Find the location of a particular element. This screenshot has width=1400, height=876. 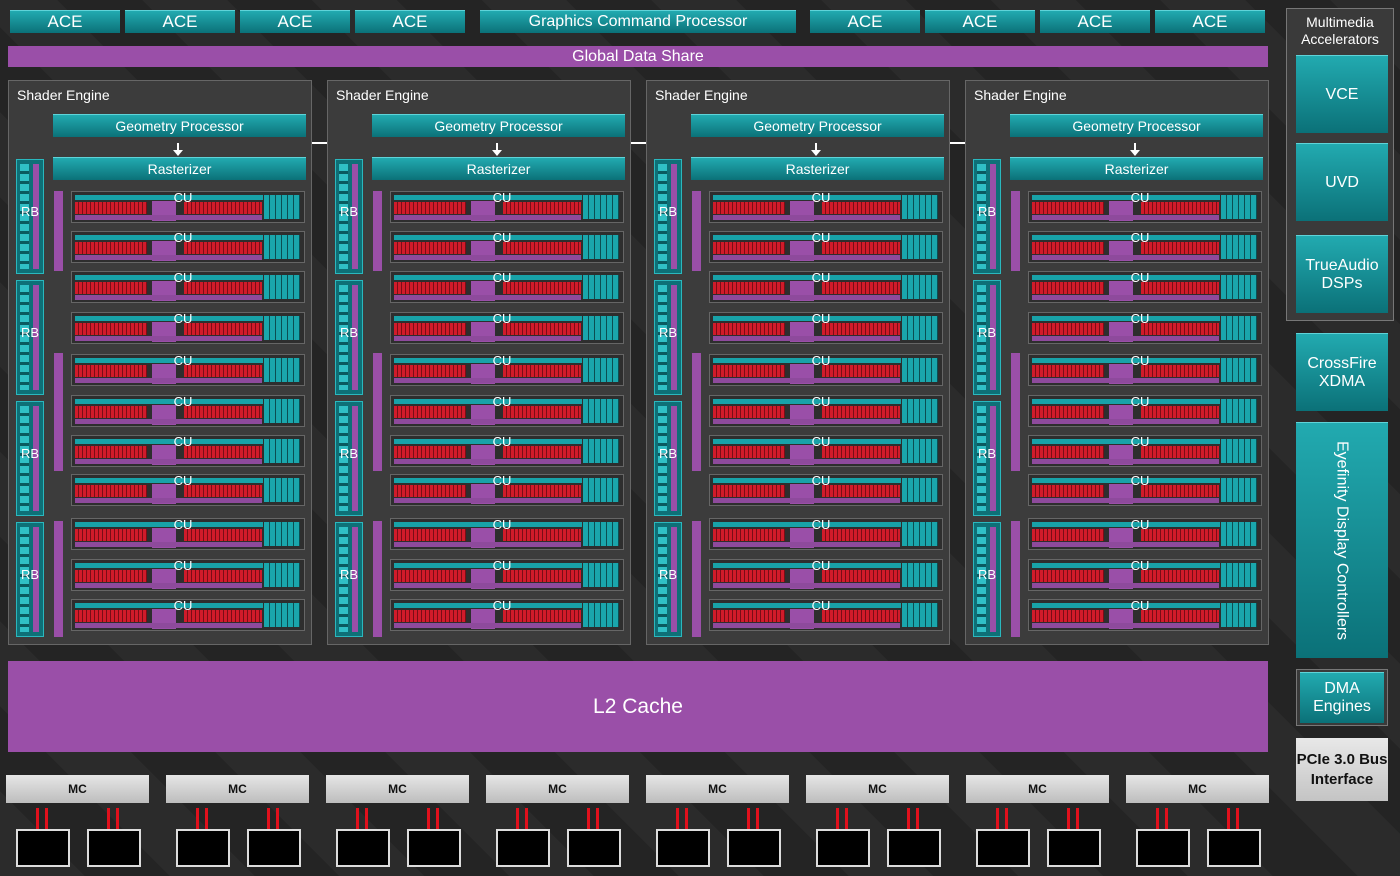

eyefinity-frame: Eyefinity Display Controllers is located at coordinates (1342, 540).